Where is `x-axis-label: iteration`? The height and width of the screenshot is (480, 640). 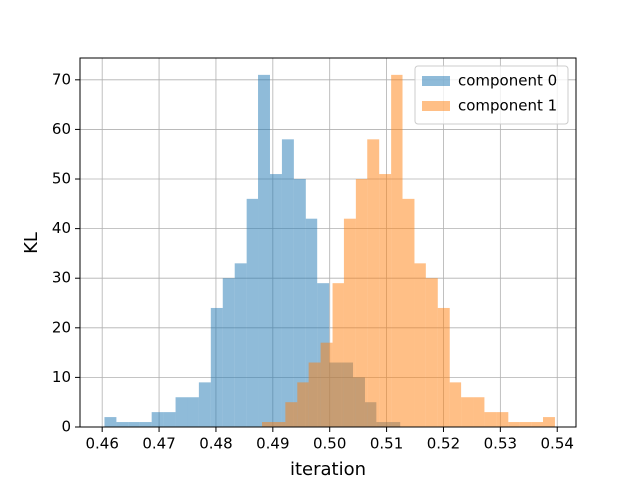 x-axis-label: iteration is located at coordinates (328, 469).